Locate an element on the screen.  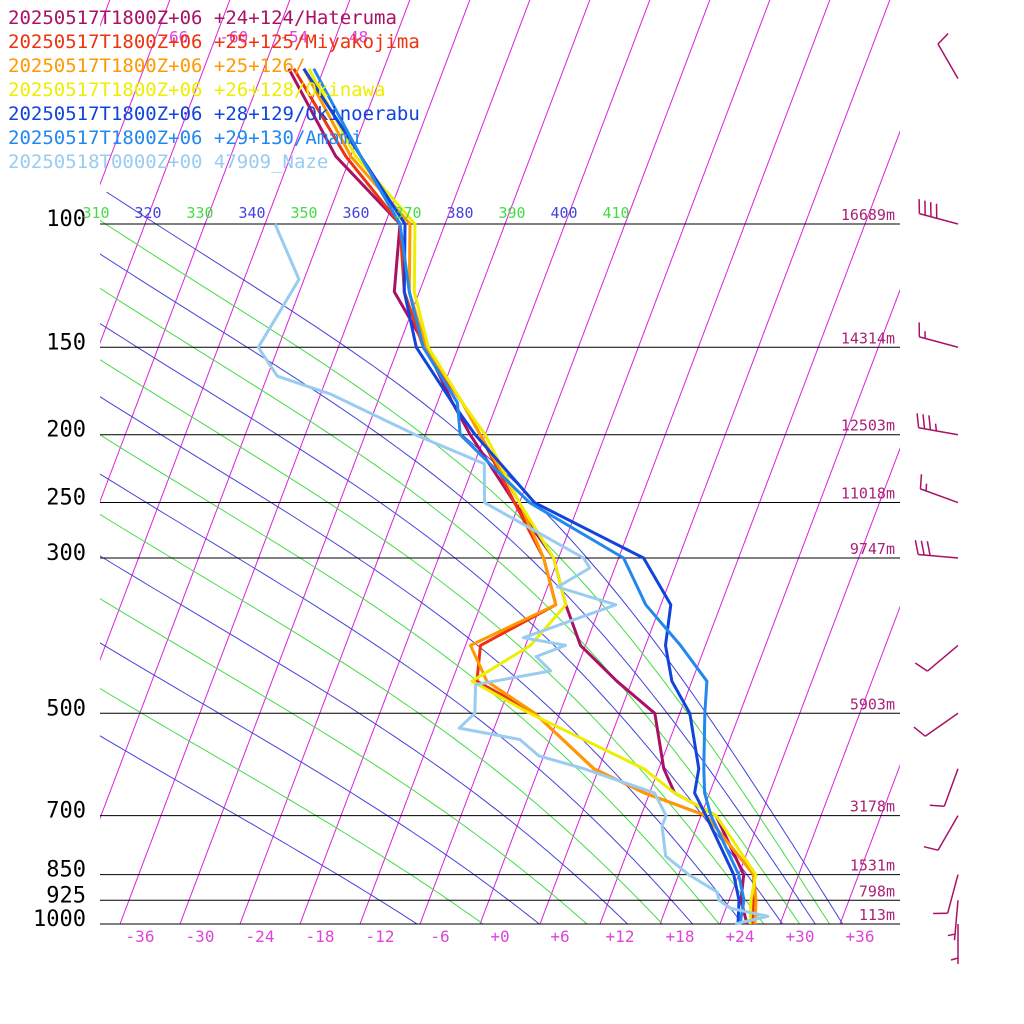
wind-barbs is located at coordinates (936, 498).